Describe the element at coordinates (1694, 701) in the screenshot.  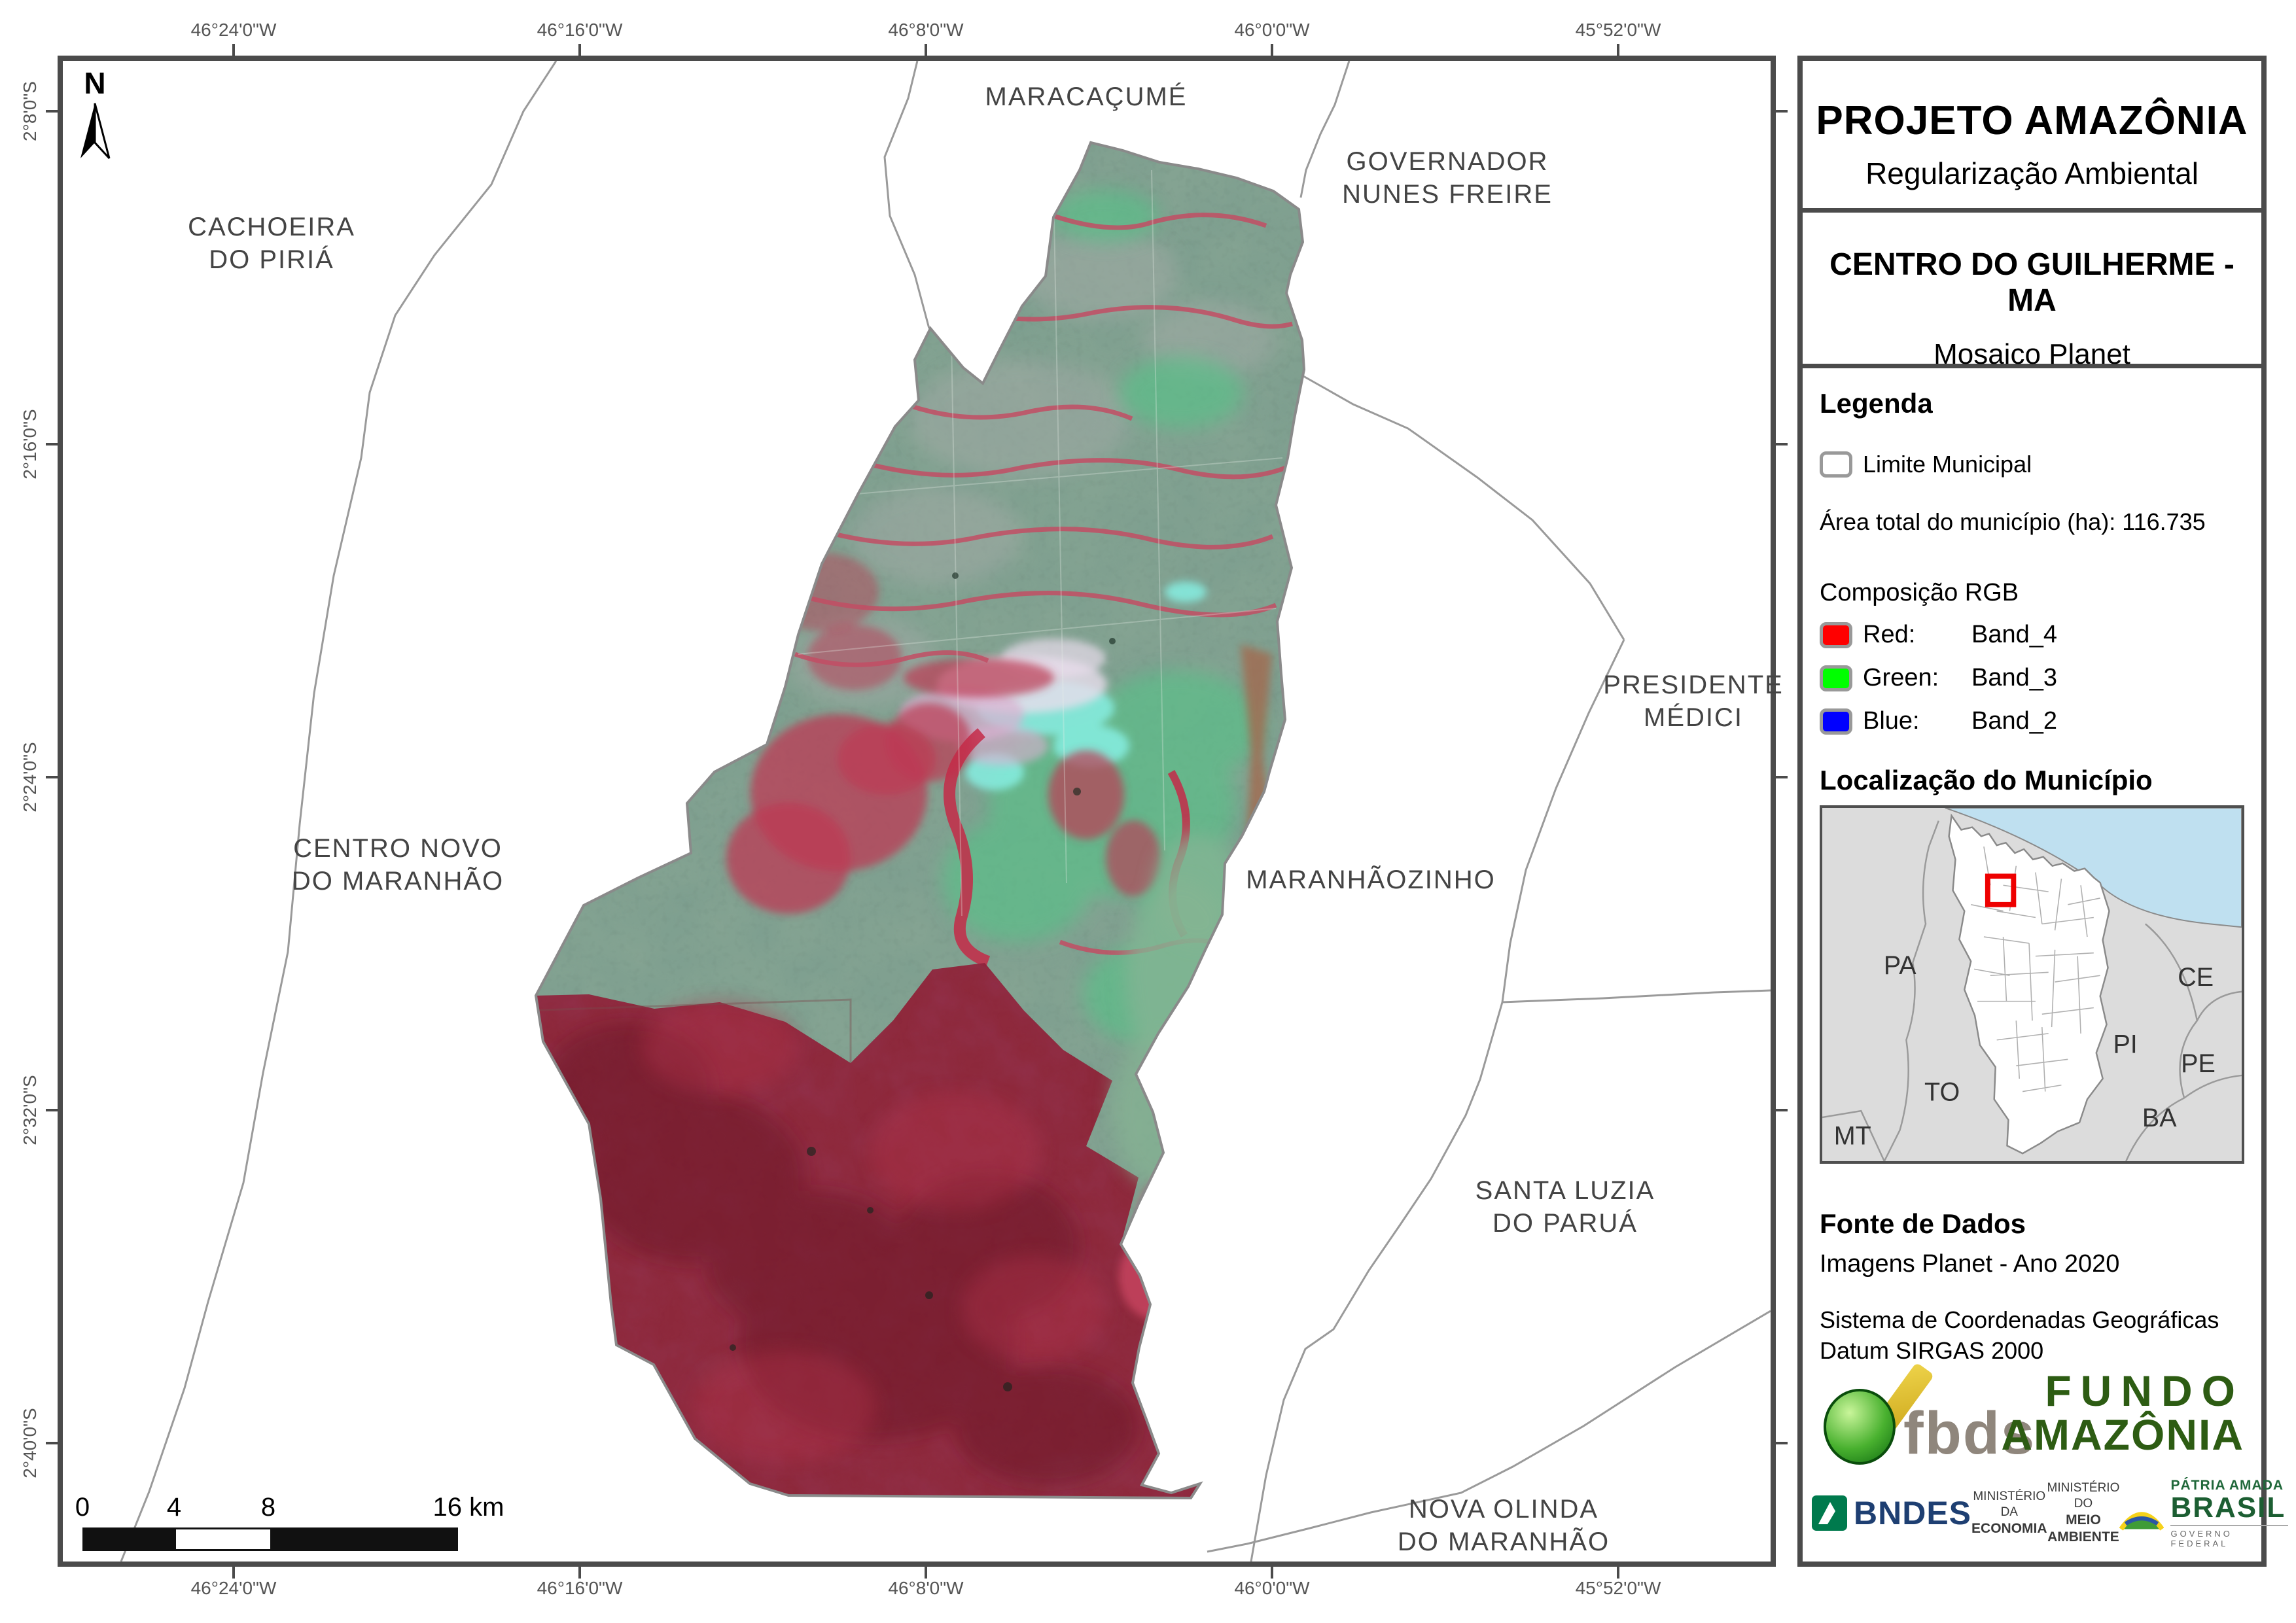
I see `map-region-label: PRESIDENTE MÉDICI` at that location.